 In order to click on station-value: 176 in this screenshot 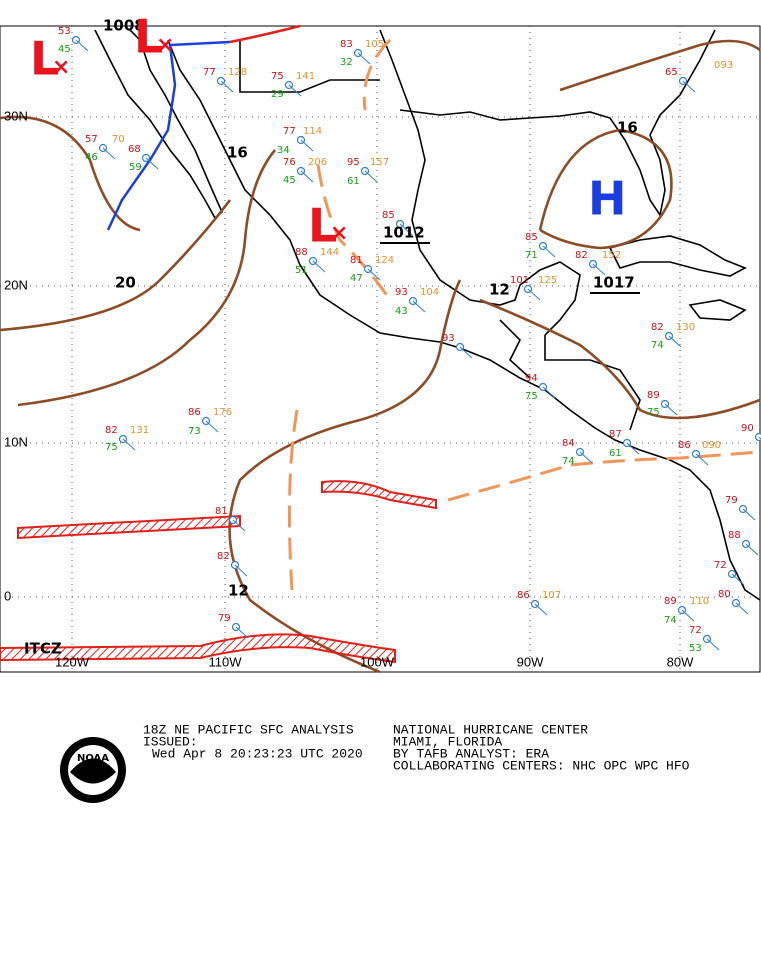, I will do `click(222, 412)`.